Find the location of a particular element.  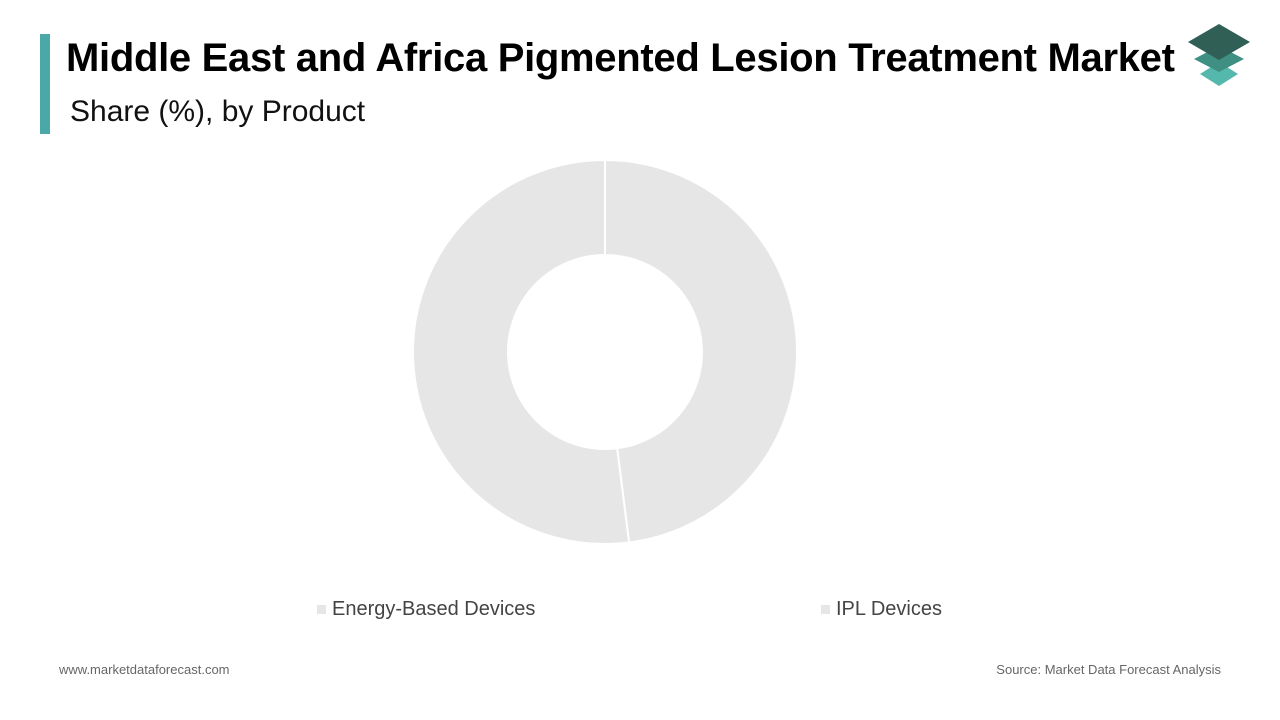

website-footer: www.marketdataforecast.com is located at coordinates (144, 669).